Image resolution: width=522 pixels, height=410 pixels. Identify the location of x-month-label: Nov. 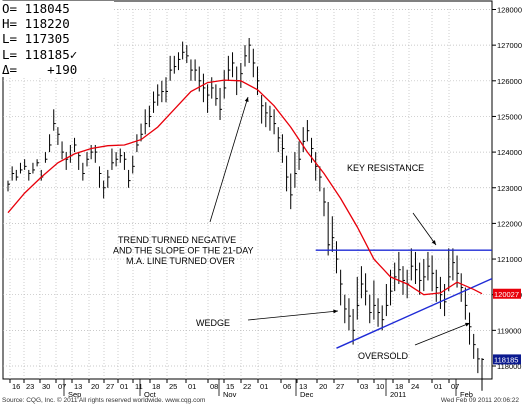
(230, 394).